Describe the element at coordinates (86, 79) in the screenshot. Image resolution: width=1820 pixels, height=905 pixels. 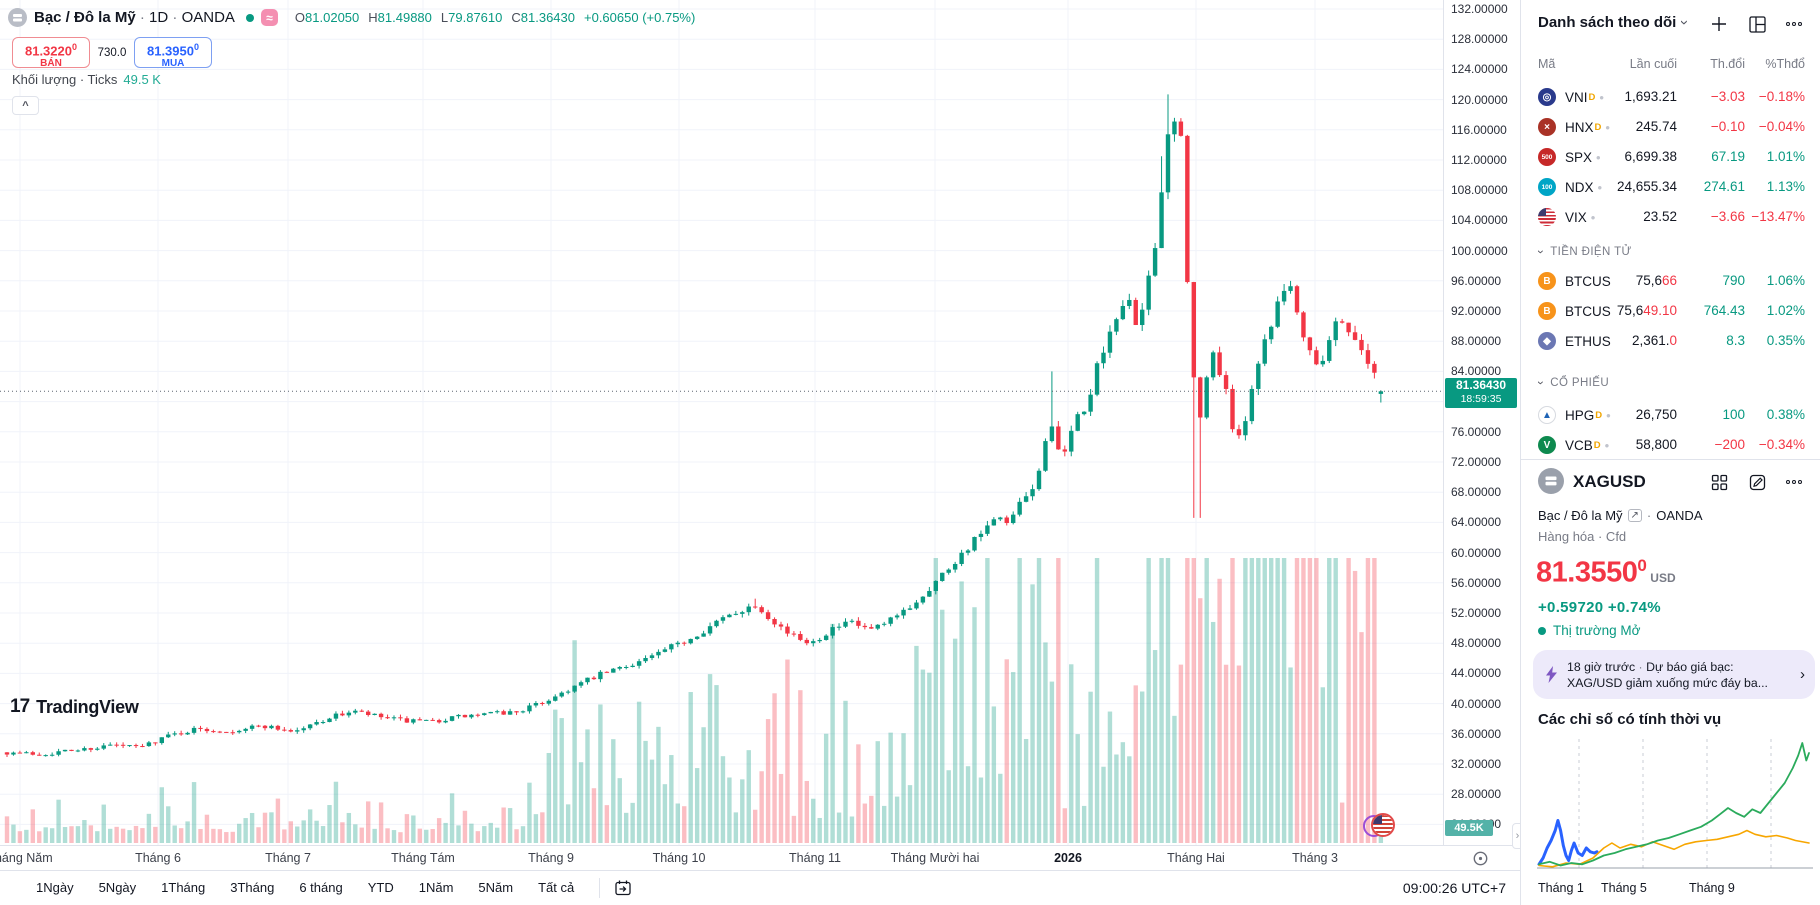
I see `volume-indicator-legend: Khối lượng · Ticks 49.5 K` at that location.